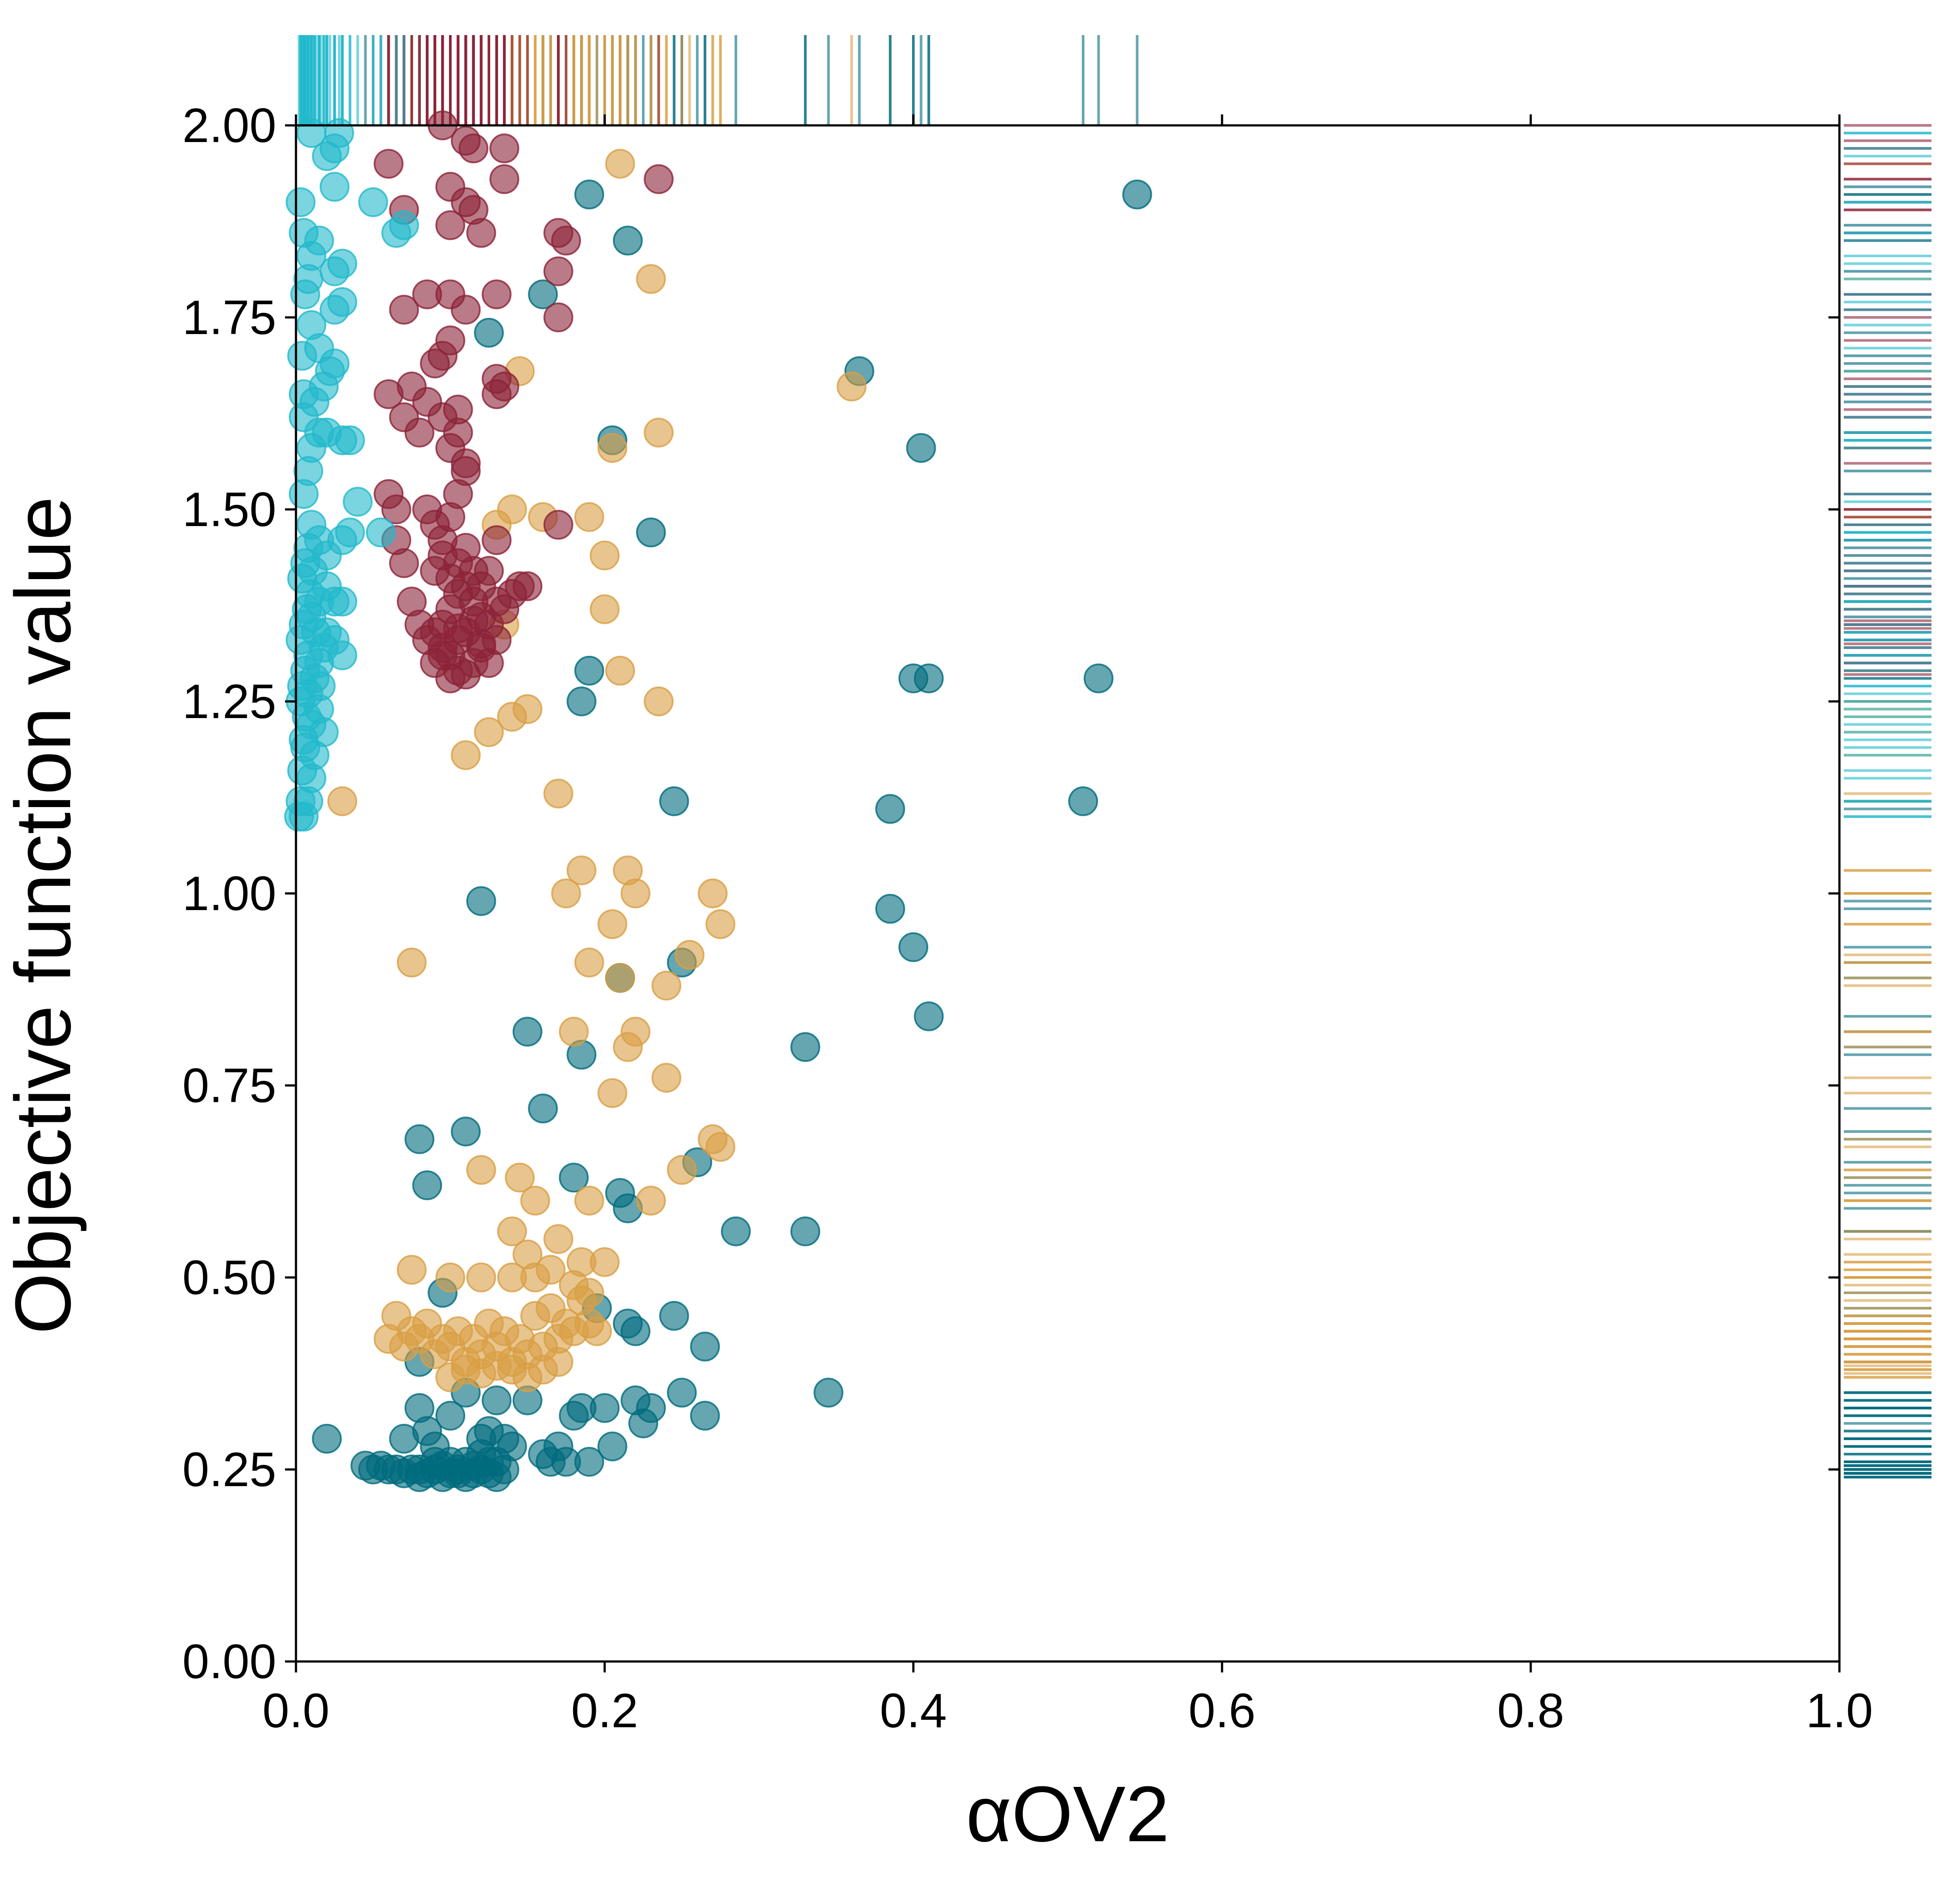 The width and height of the screenshot is (1960, 1889). Describe the element at coordinates (229, 126) in the screenshot. I see `y-tick-label: 2.00` at that location.